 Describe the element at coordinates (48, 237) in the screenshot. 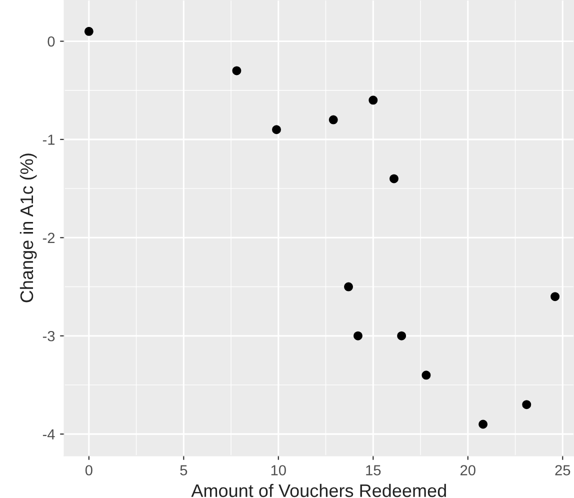

I see `y-tick-label: -2` at that location.